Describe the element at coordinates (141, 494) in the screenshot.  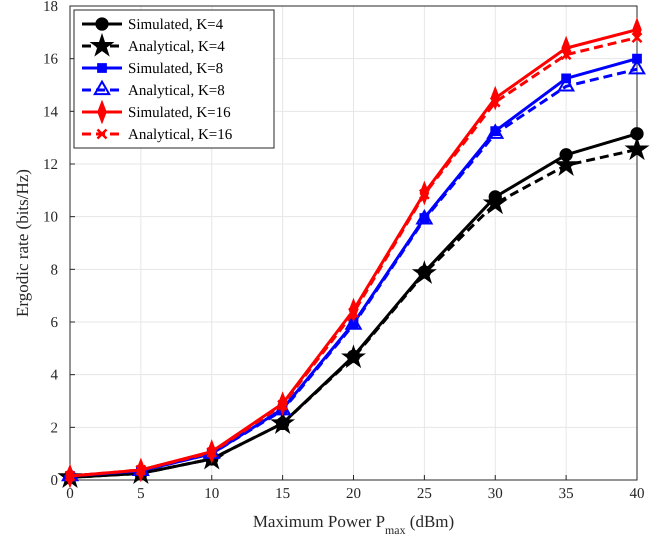
I see `x-tick-label: 5` at that location.